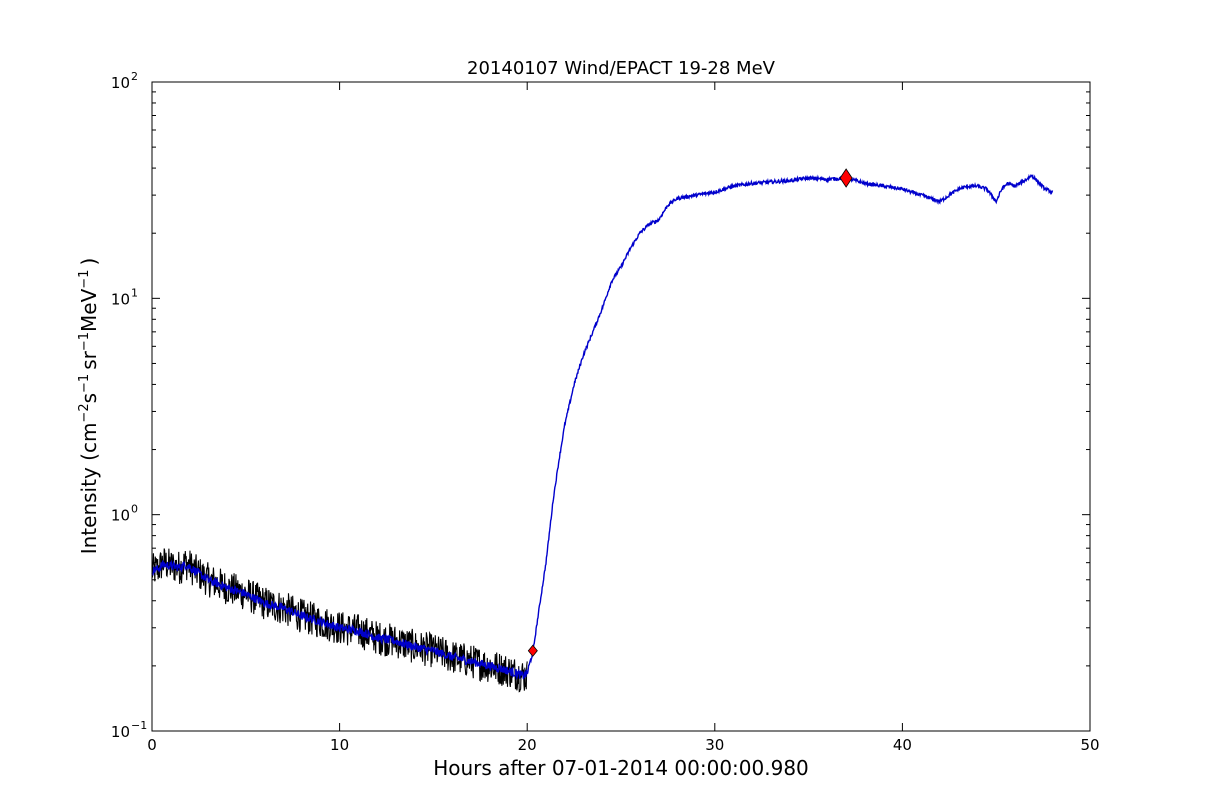 The image size is (1212, 812). What do you see at coordinates (621, 68) in the screenshot?
I see `chart-title: 20140107 Wind/EPACT 19-28 MeV` at bounding box center [621, 68].